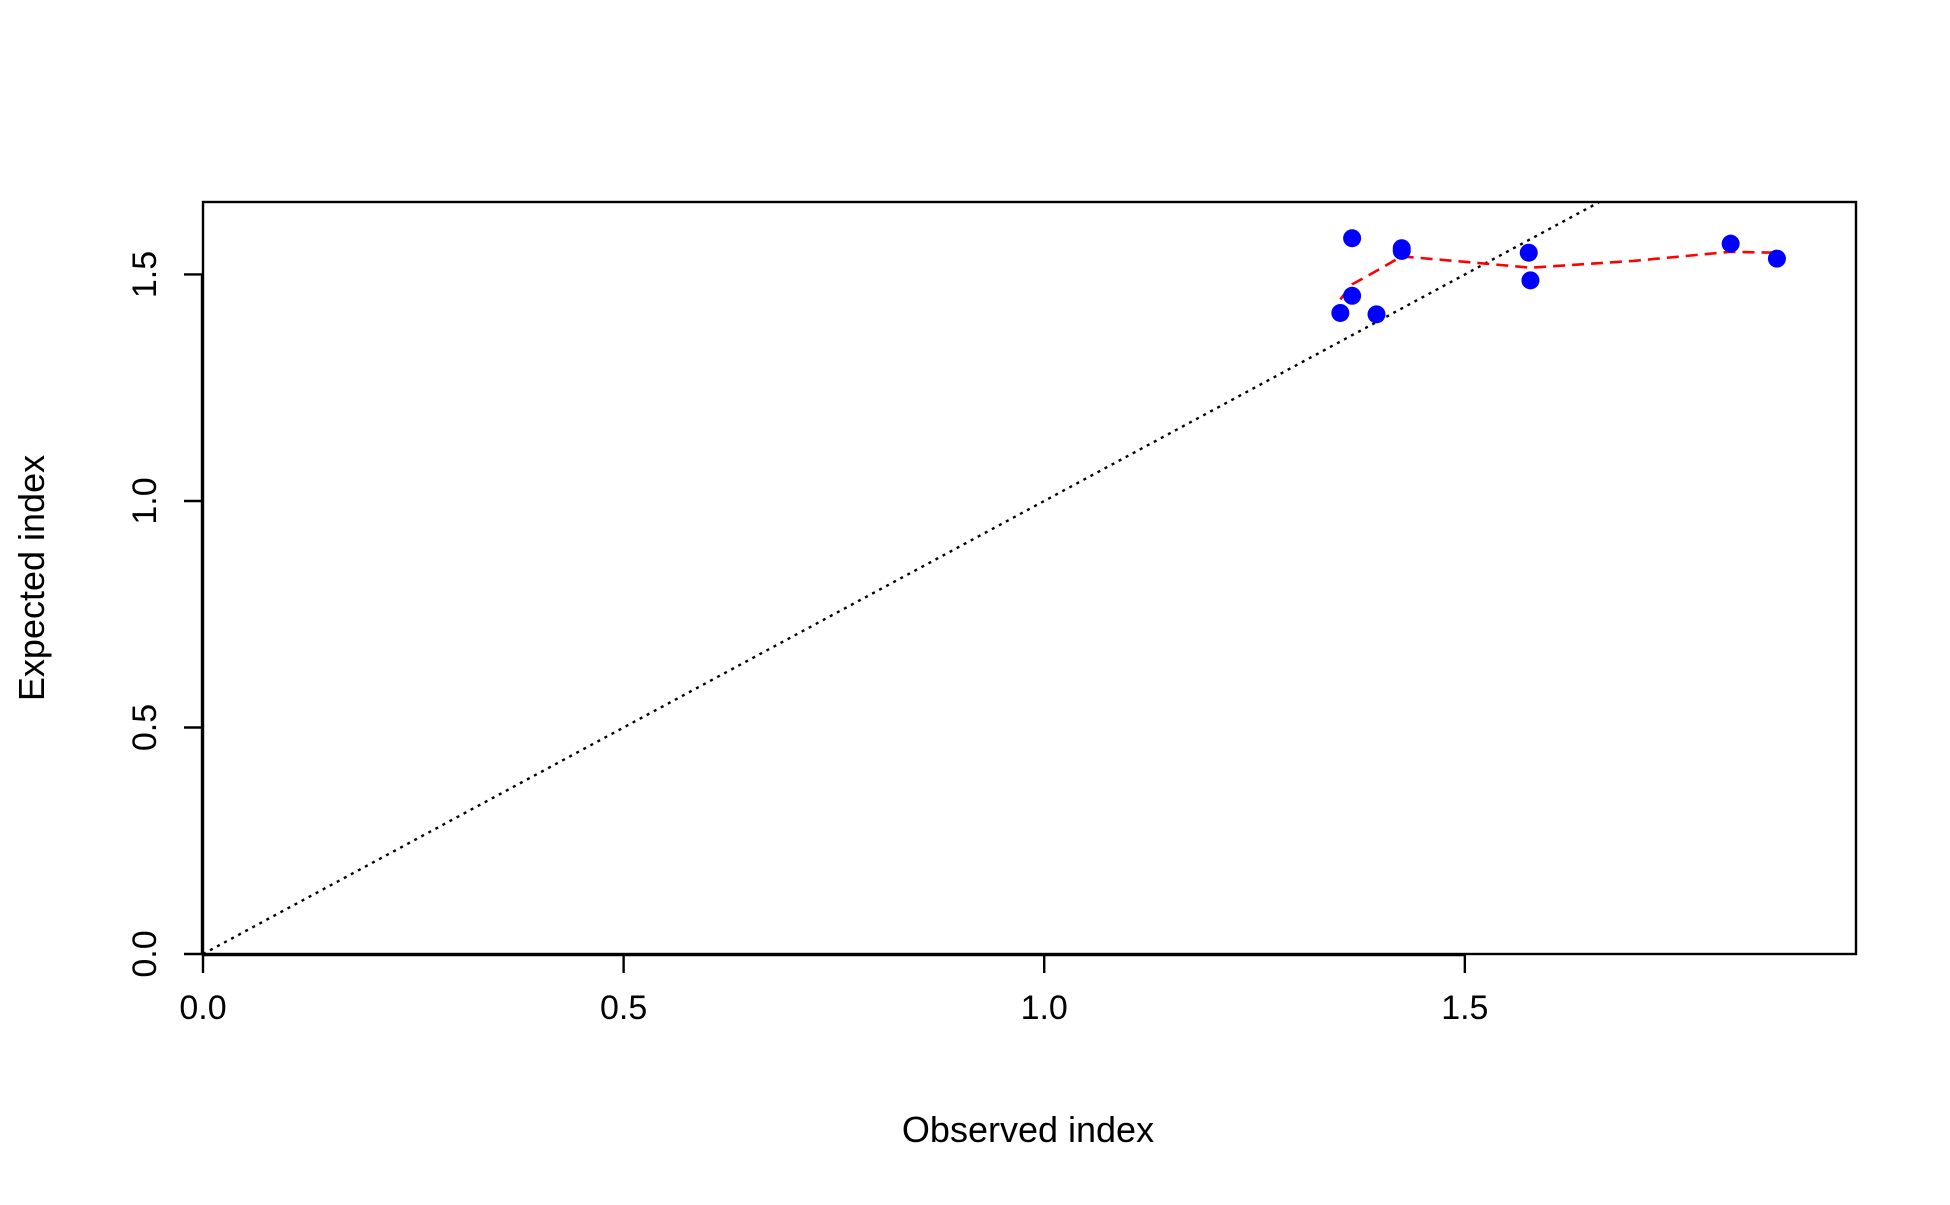 This screenshot has width=1950, height=1205. What do you see at coordinates (145, 727) in the screenshot?
I see `y-tick-label: 0.5` at bounding box center [145, 727].